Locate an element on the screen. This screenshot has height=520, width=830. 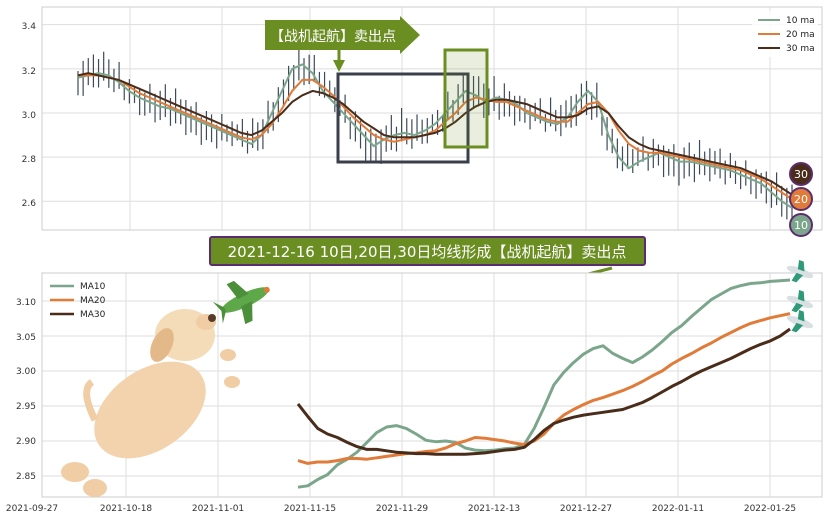
bottom-x-tick: 2021-11-29 is located at coordinates (402, 509).